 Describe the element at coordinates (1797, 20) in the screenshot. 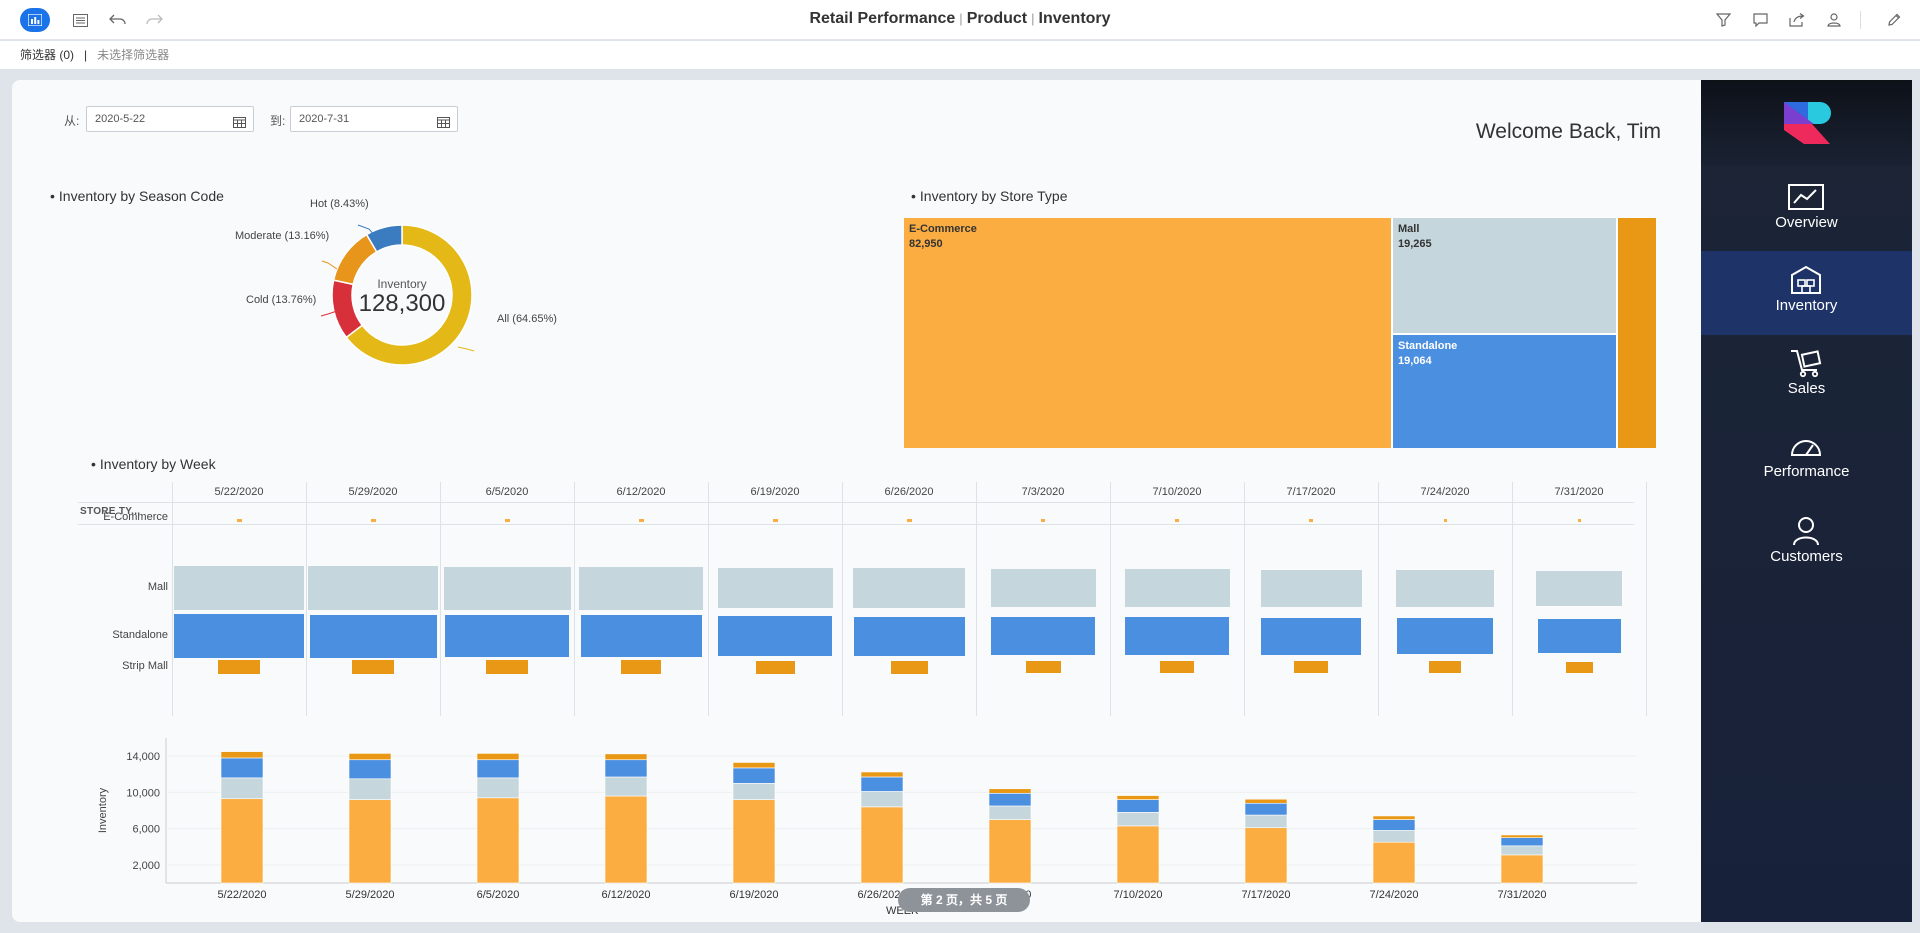

I see `share-icon` at that location.